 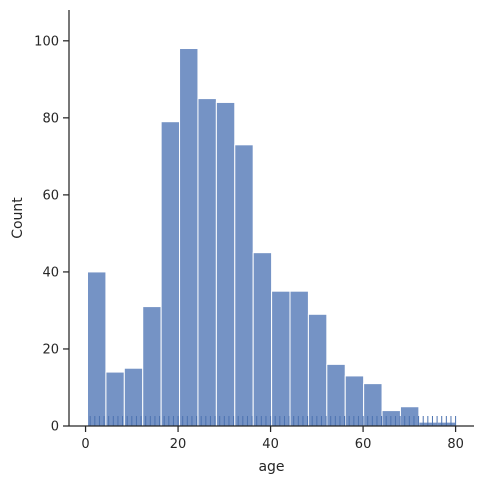 I want to click on y-tick-label: 60, so click(x=50, y=195).